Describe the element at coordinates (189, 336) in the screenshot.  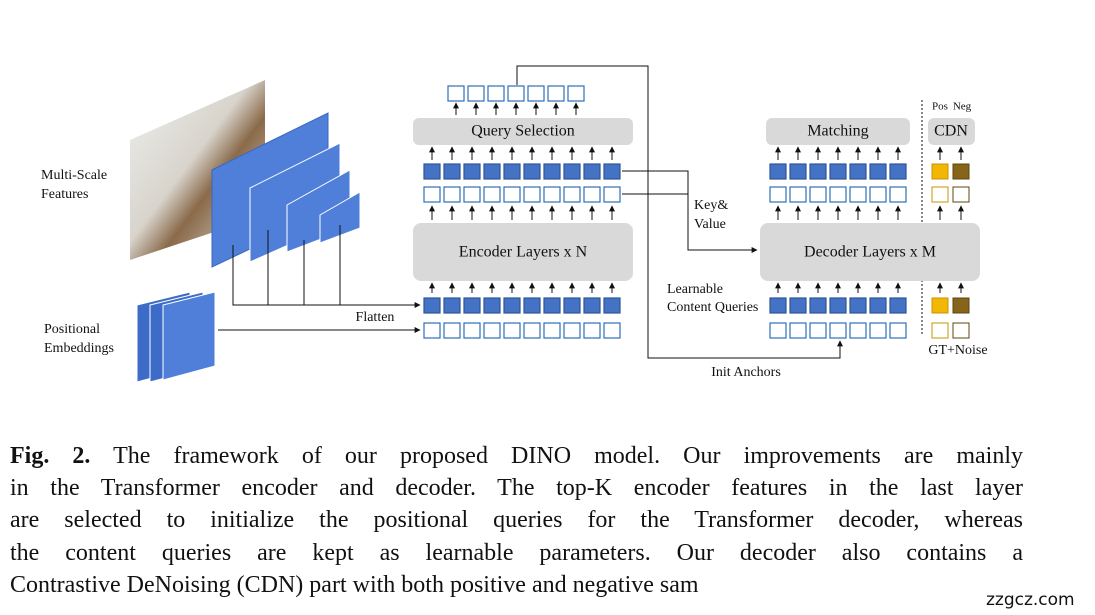
I see `pos-embed` at that location.